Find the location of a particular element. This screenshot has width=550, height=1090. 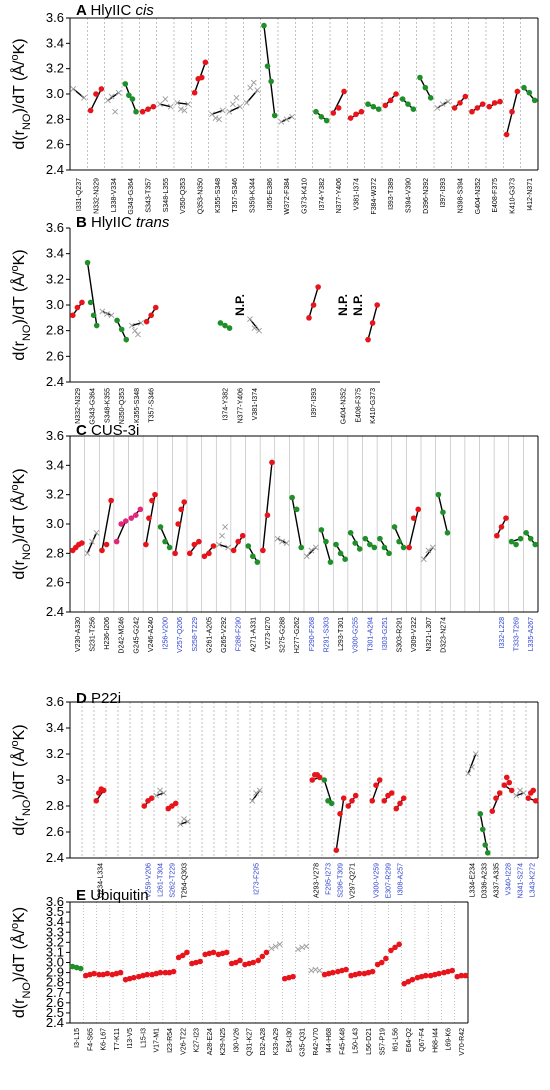

x-tick-label: A271-A331 is located at coordinates (253, 634).